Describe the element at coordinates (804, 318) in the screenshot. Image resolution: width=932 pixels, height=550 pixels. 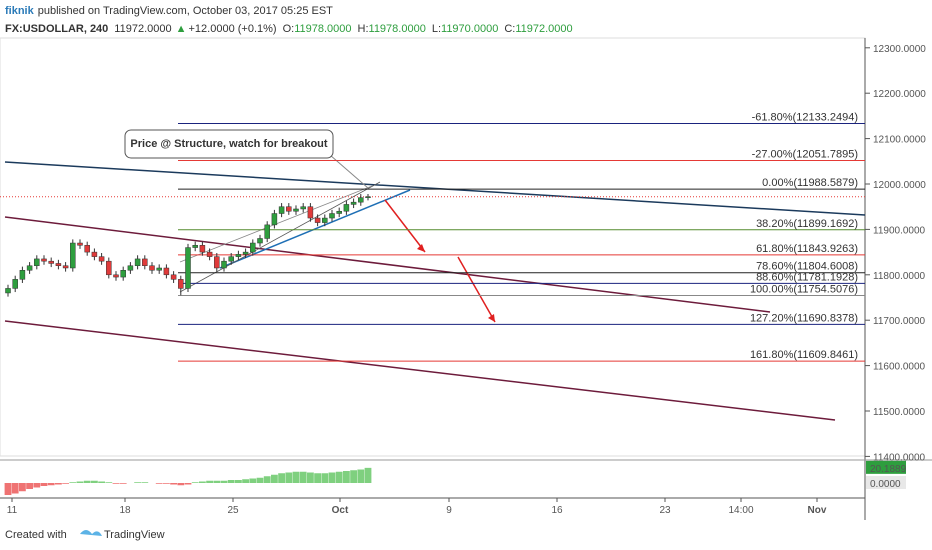
I see `fib-label: 127.20%(11690.8378)` at that location.